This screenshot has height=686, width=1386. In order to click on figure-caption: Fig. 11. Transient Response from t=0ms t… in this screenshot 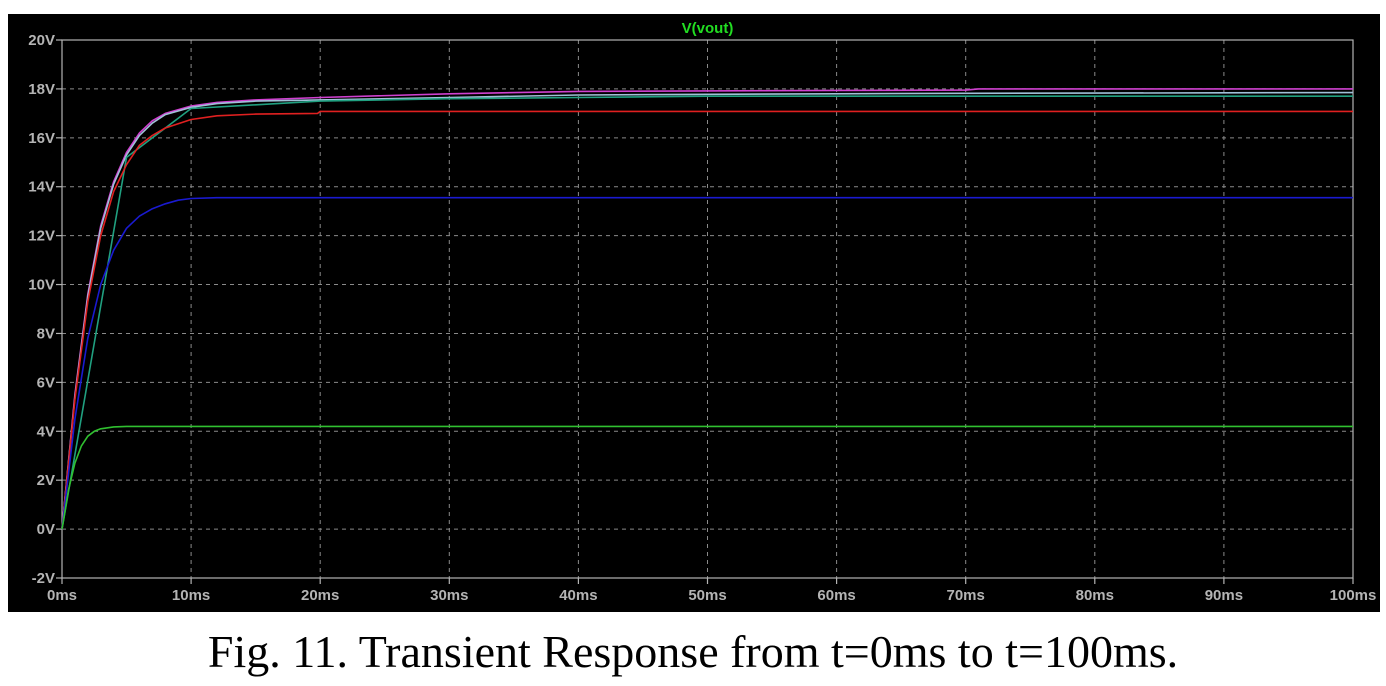, I will do `click(693, 651)`.